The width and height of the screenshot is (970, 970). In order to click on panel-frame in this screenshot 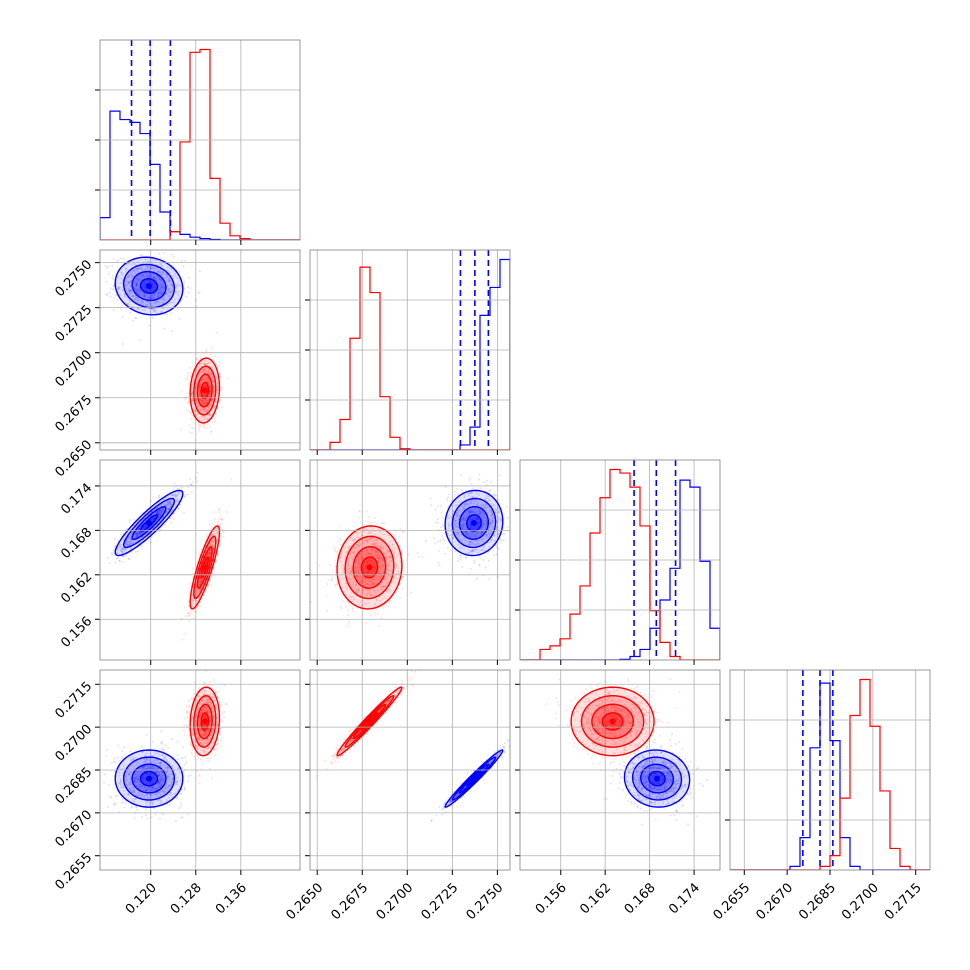, I will do `click(200, 560)`.